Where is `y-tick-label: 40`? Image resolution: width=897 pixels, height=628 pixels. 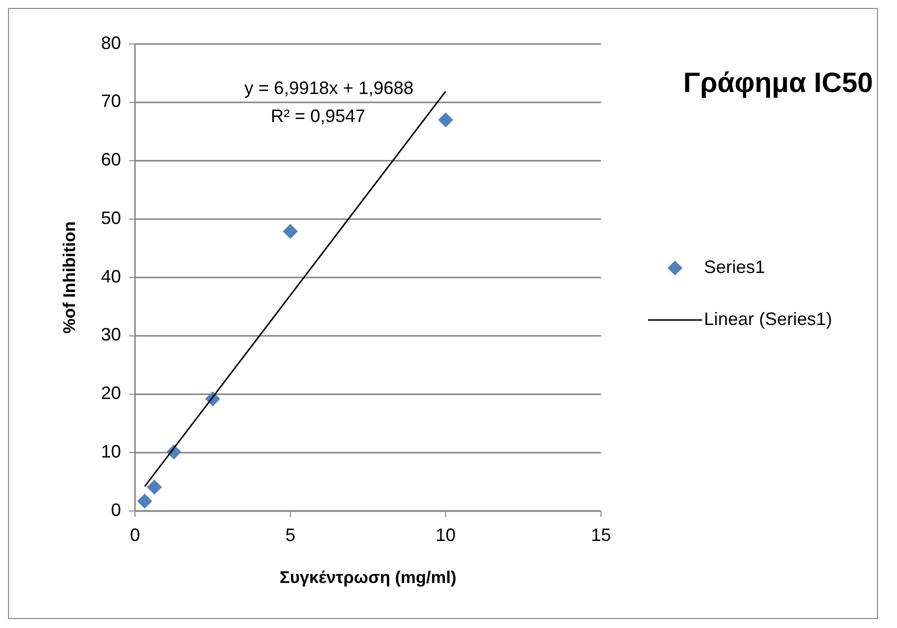 y-tick-label: 40 is located at coordinates (110, 276).